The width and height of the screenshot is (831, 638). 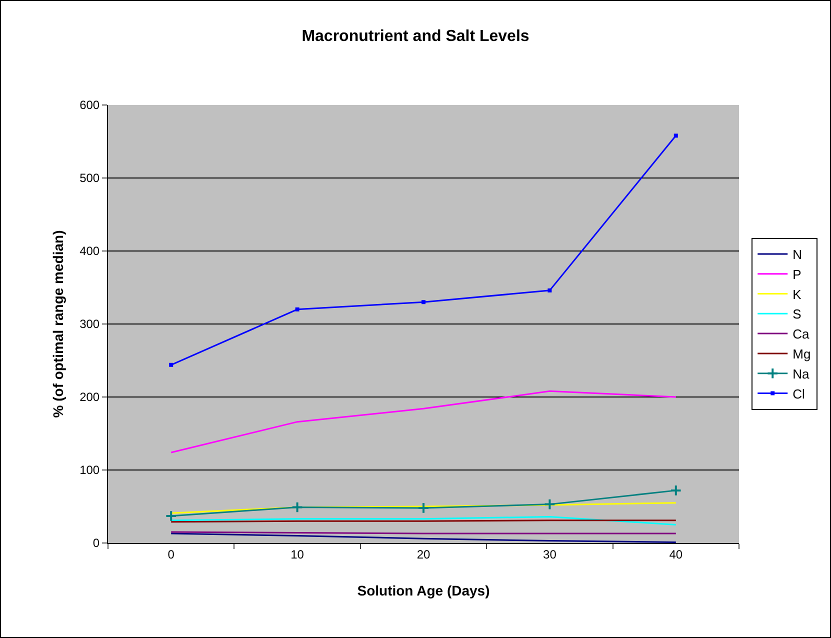 What do you see at coordinates (58, 324) in the screenshot?
I see `y-axis-title: % (of optimal range median)` at bounding box center [58, 324].